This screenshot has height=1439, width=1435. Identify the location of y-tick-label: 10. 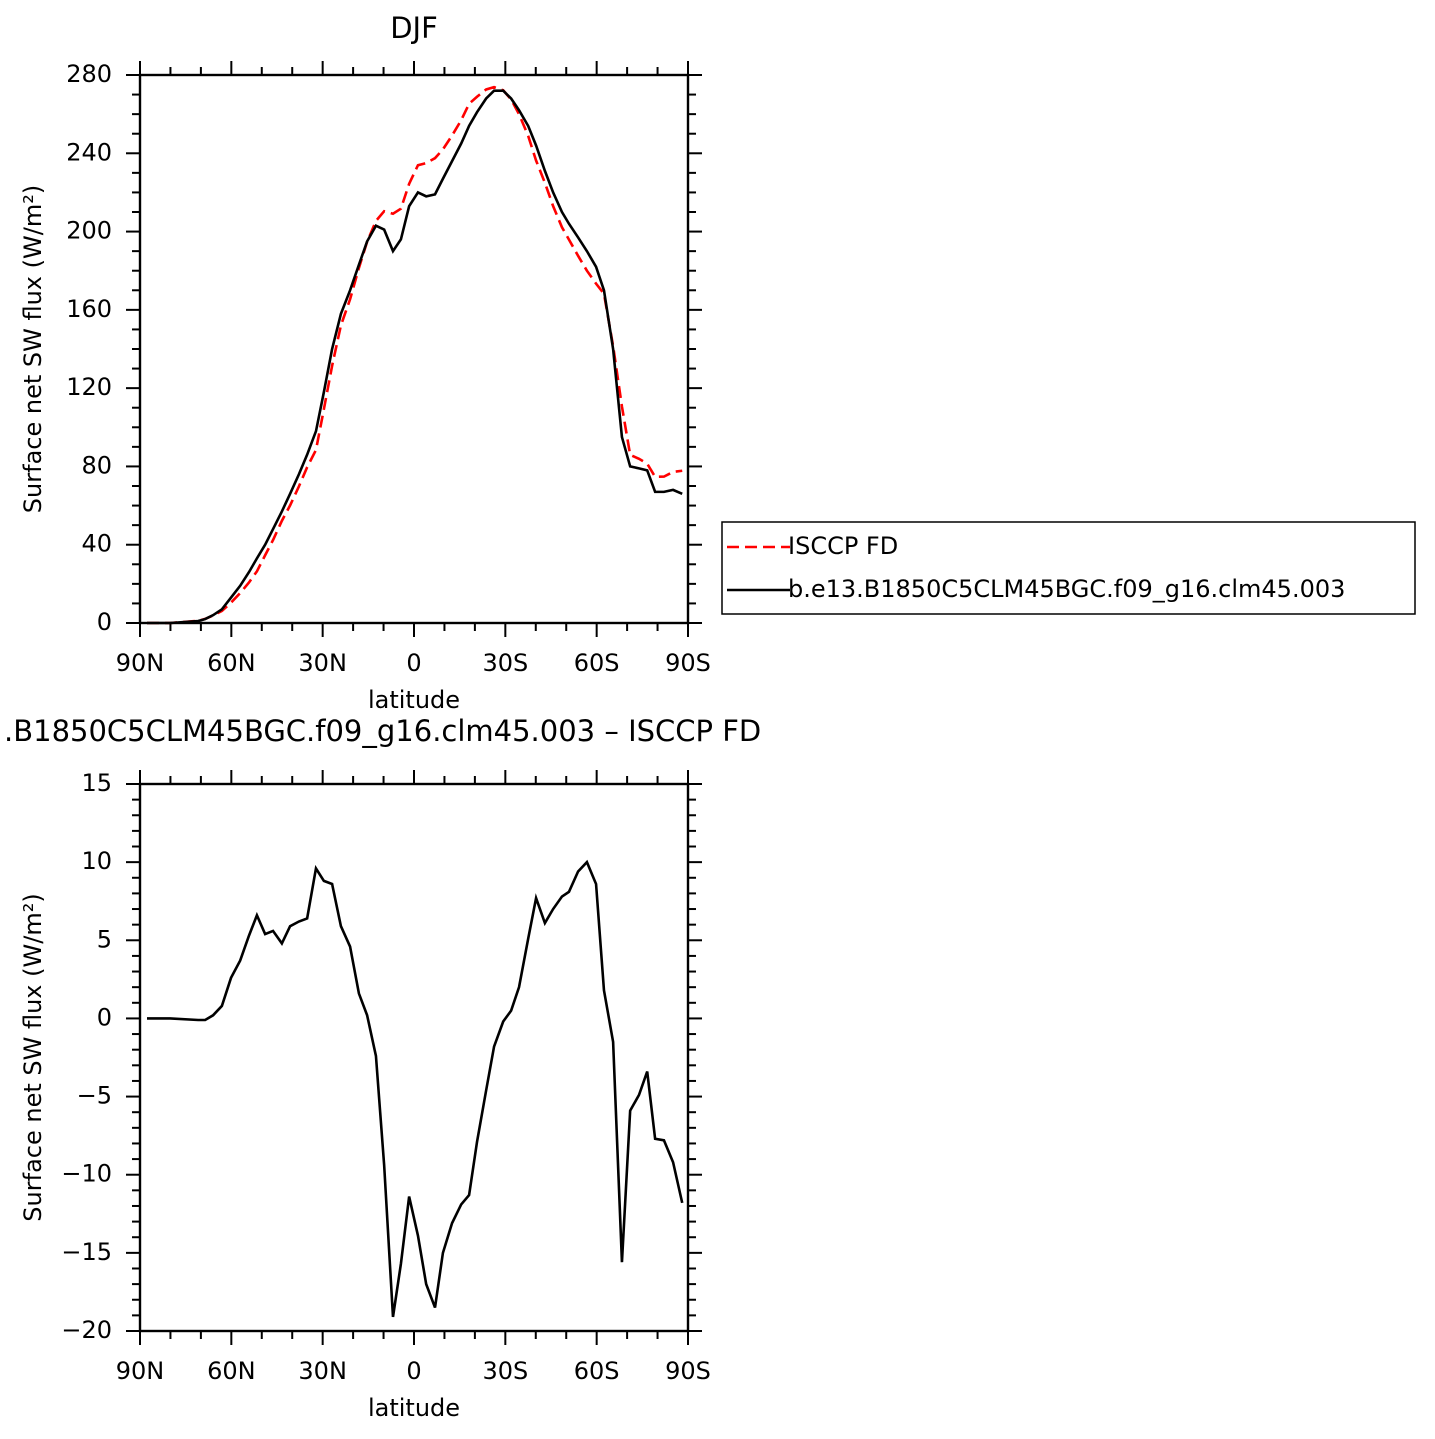
(96, 861).